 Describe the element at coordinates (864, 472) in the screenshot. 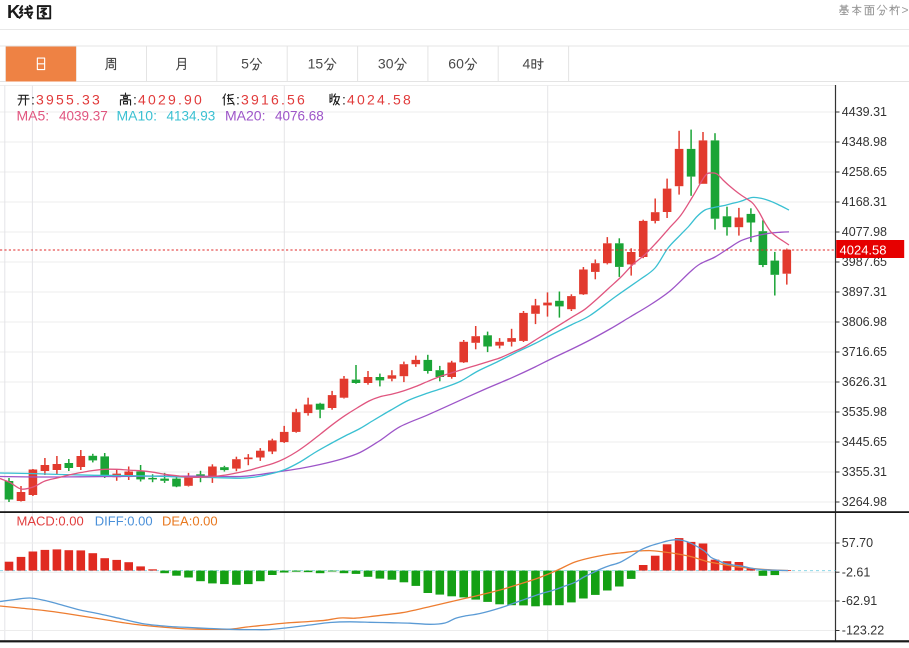

I see `svg-text: 3355.31` at that location.